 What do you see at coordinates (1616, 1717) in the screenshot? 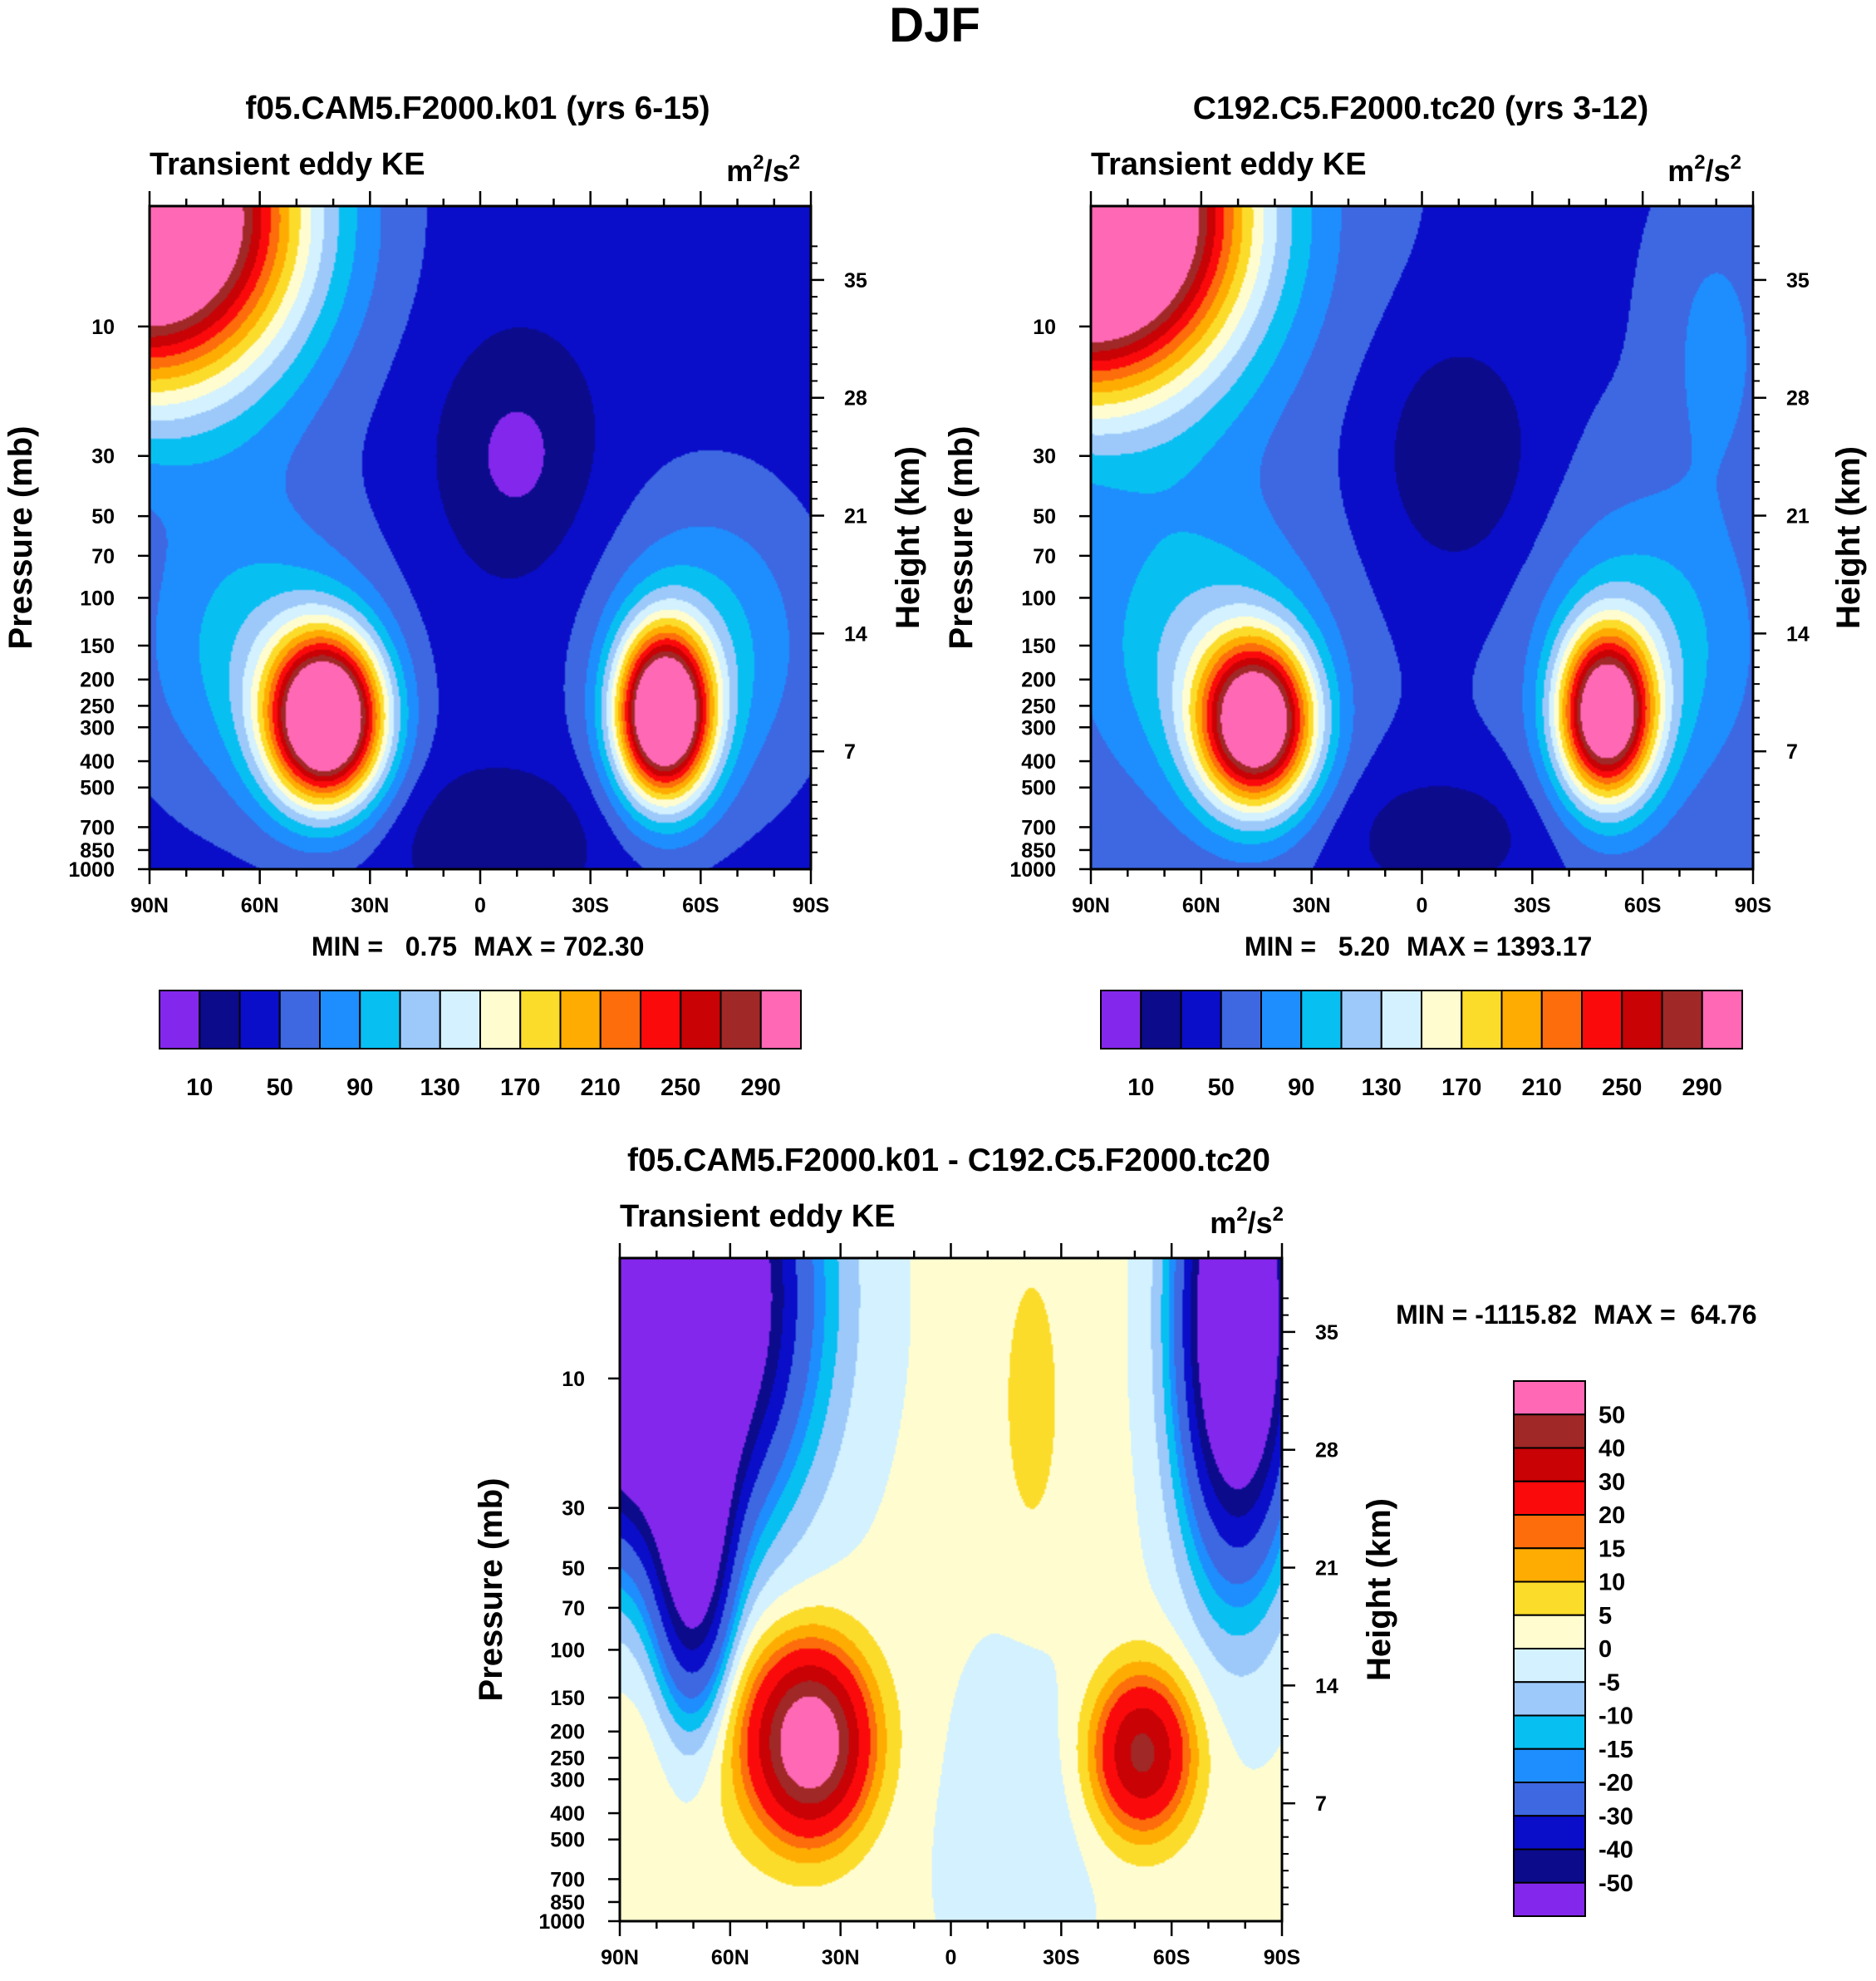
I see `colorbar-label: -10` at bounding box center [1616, 1717].